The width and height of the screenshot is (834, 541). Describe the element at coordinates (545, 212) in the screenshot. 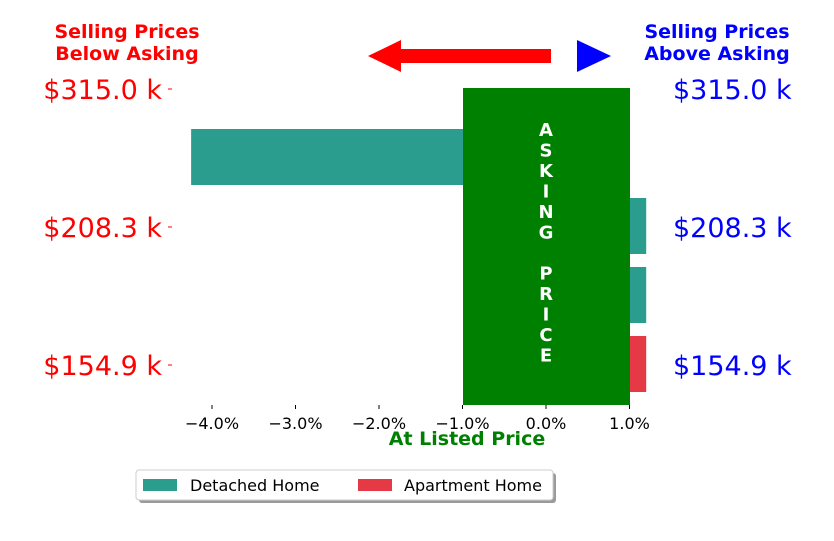

I see `band-letter-4: N` at that location.